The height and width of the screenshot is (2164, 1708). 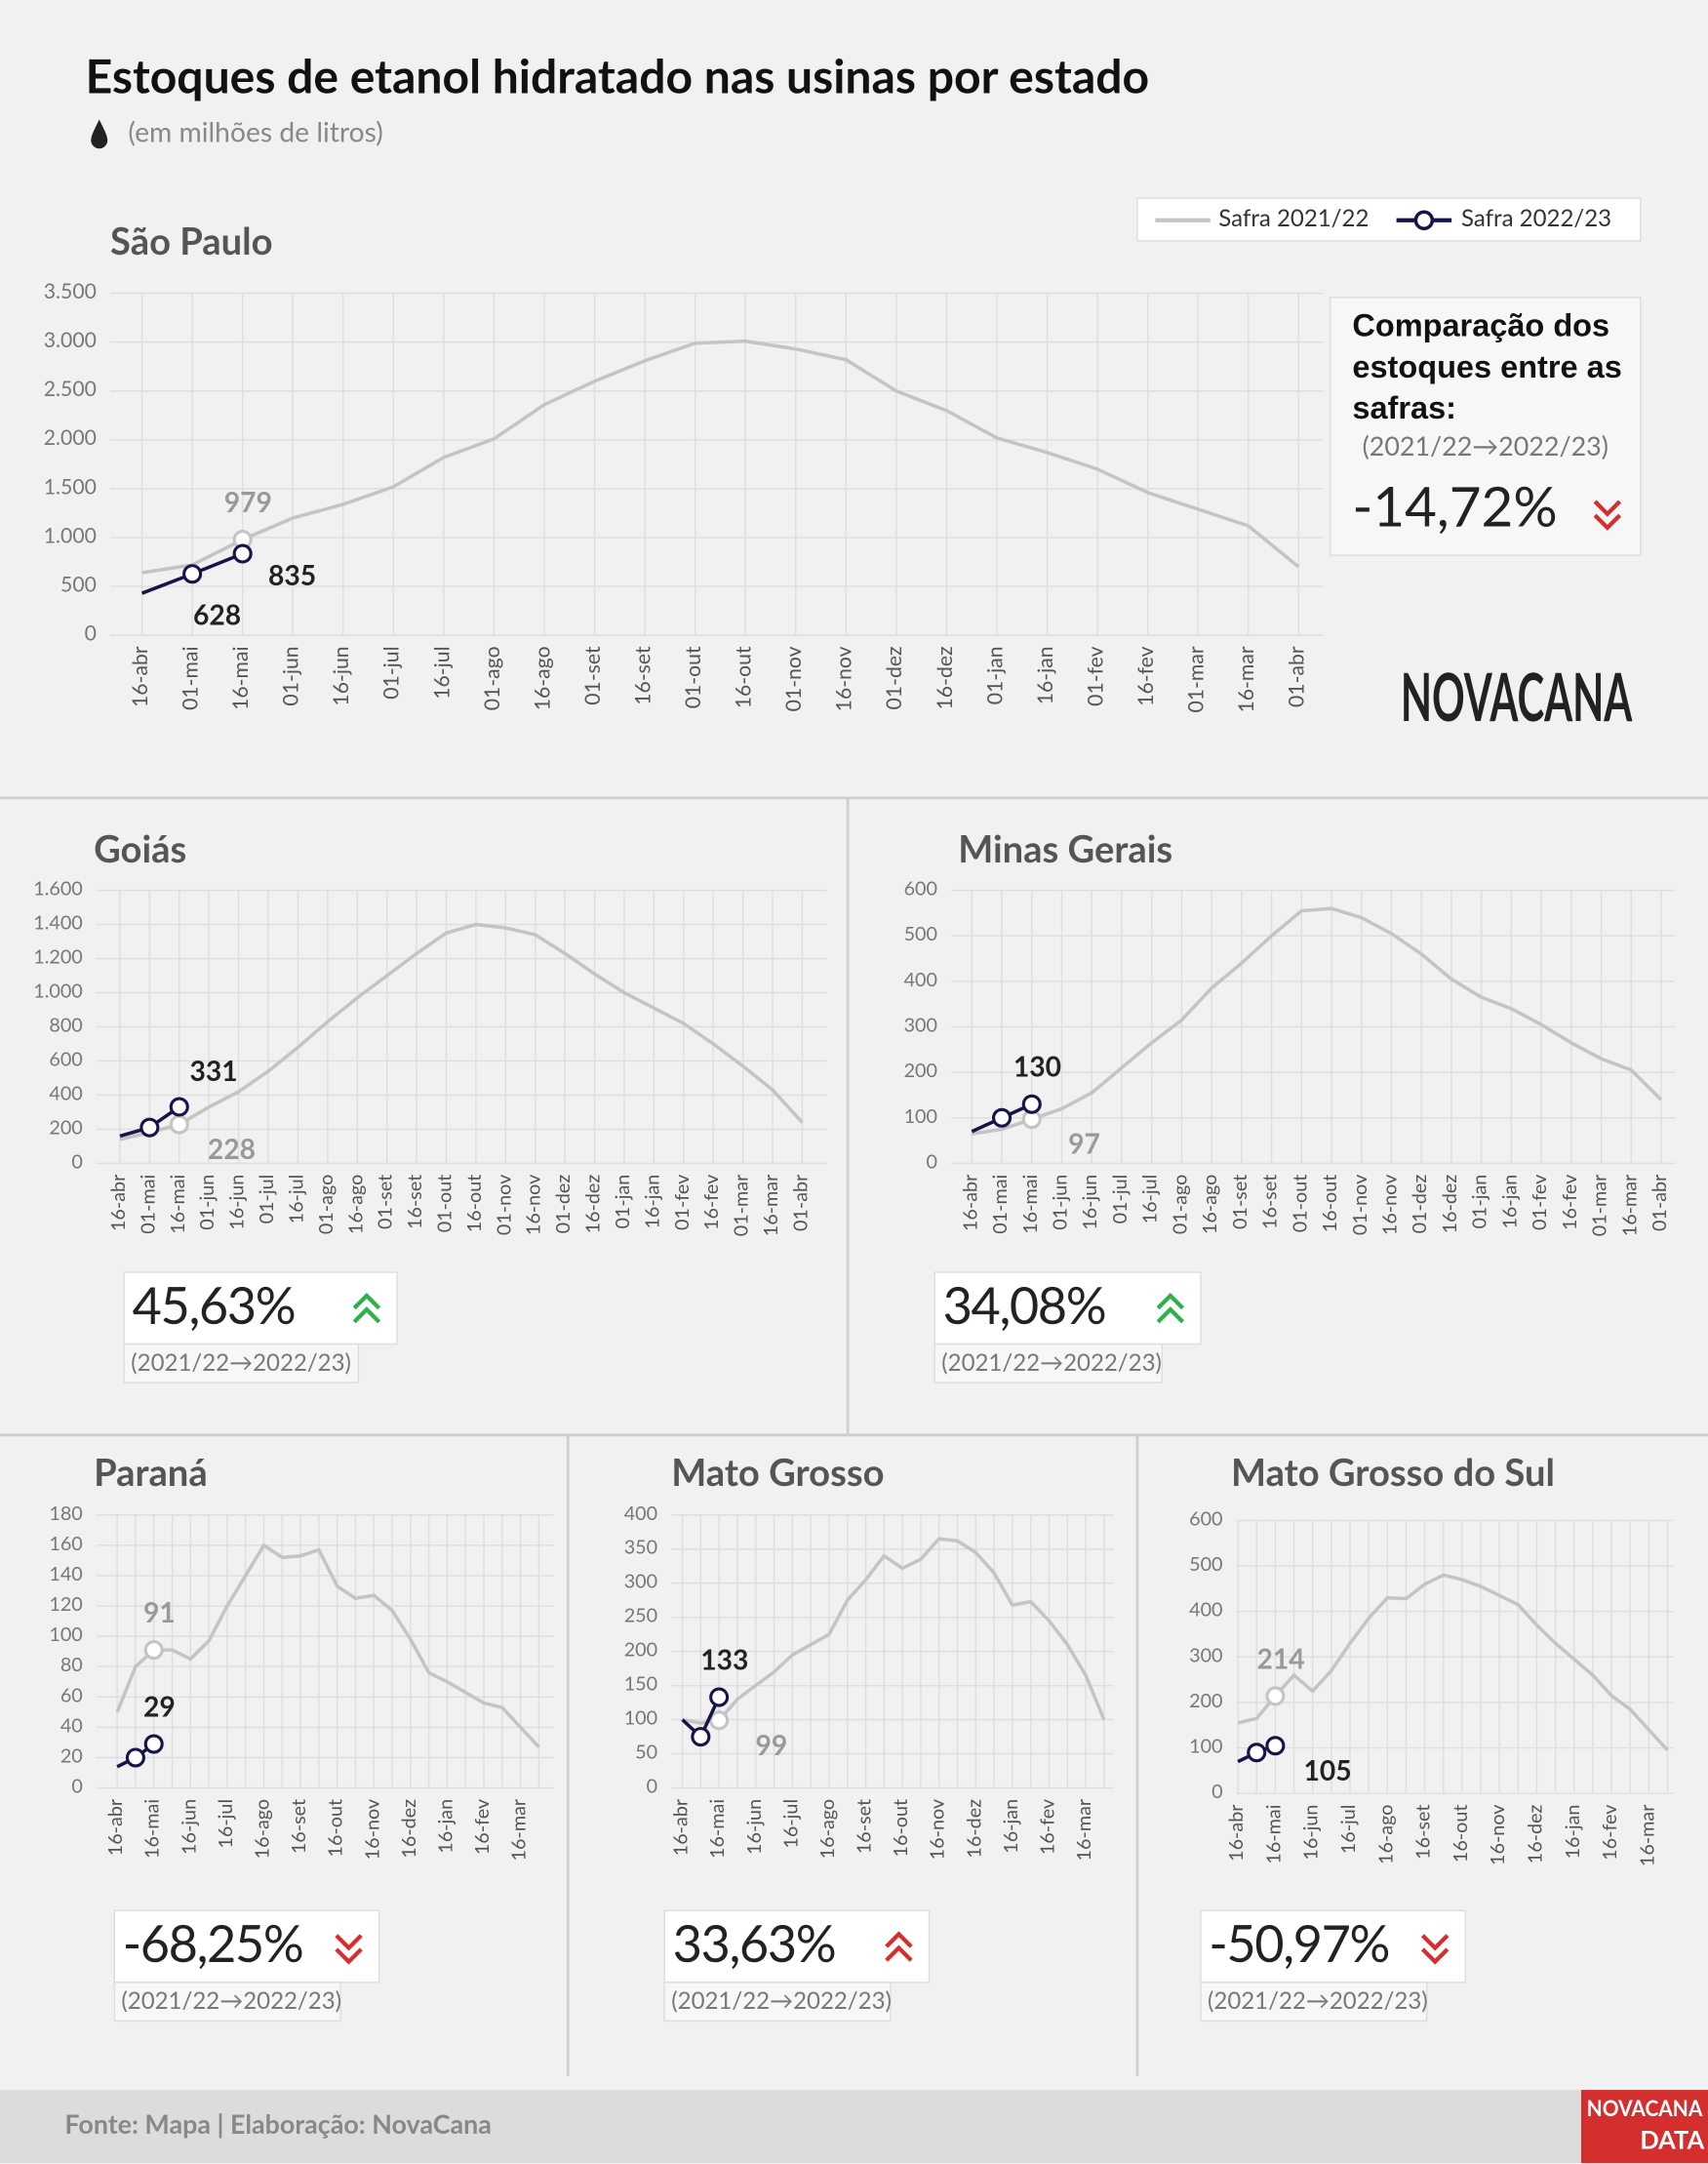 I want to click on chart-title: Mato Grosso do Sul, so click(x=1393, y=1472).